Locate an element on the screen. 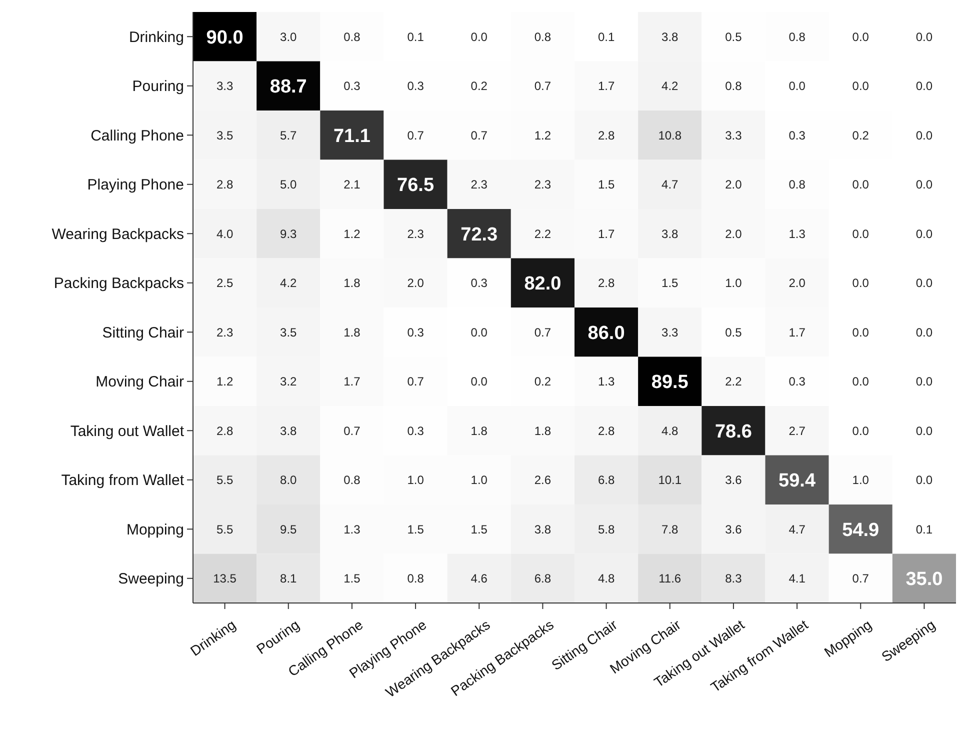  data-label: 4.1 is located at coordinates (797, 579).